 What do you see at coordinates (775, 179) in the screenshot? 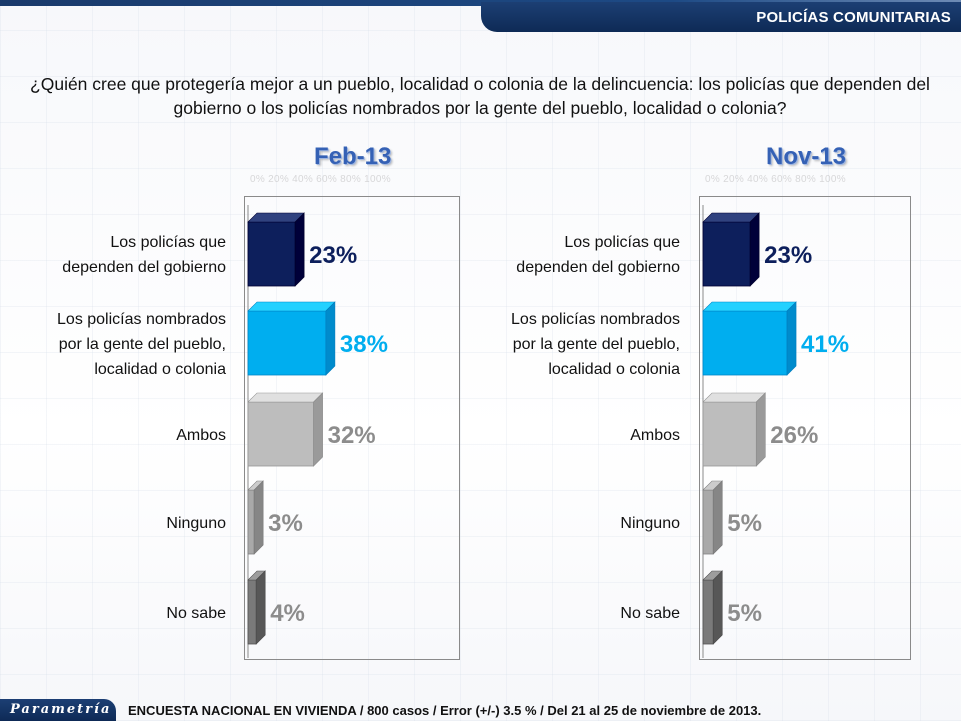
I see `axis-ticks-nov13: 0% 20% 40% 60% 80% 100%` at bounding box center [775, 179].